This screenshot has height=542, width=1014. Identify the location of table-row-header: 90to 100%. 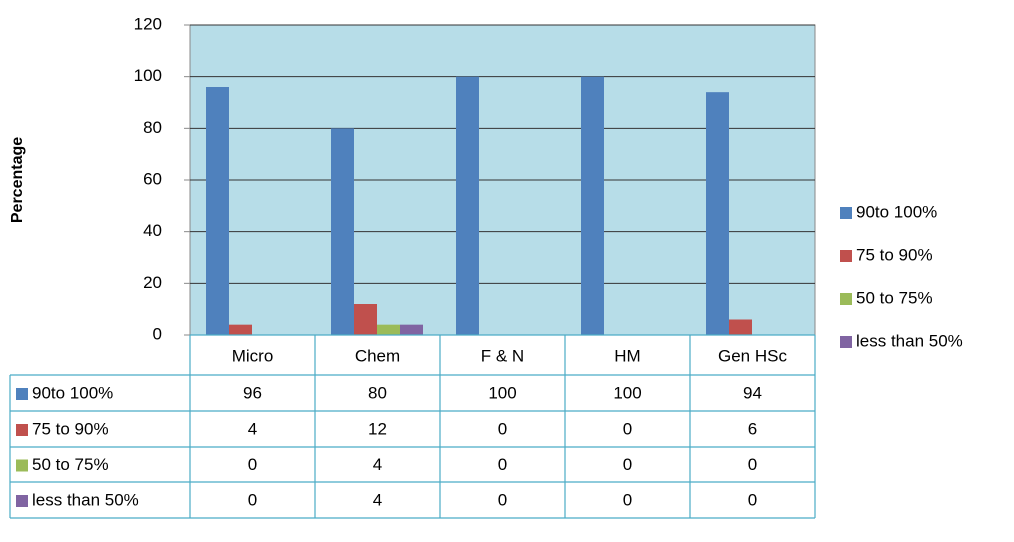
(72, 392).